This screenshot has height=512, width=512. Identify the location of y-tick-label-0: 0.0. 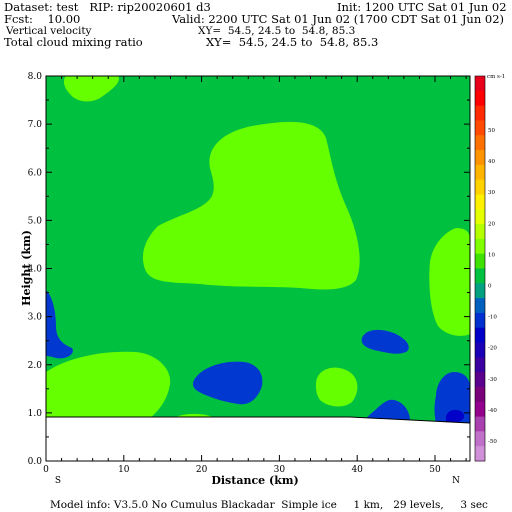
(35, 462).